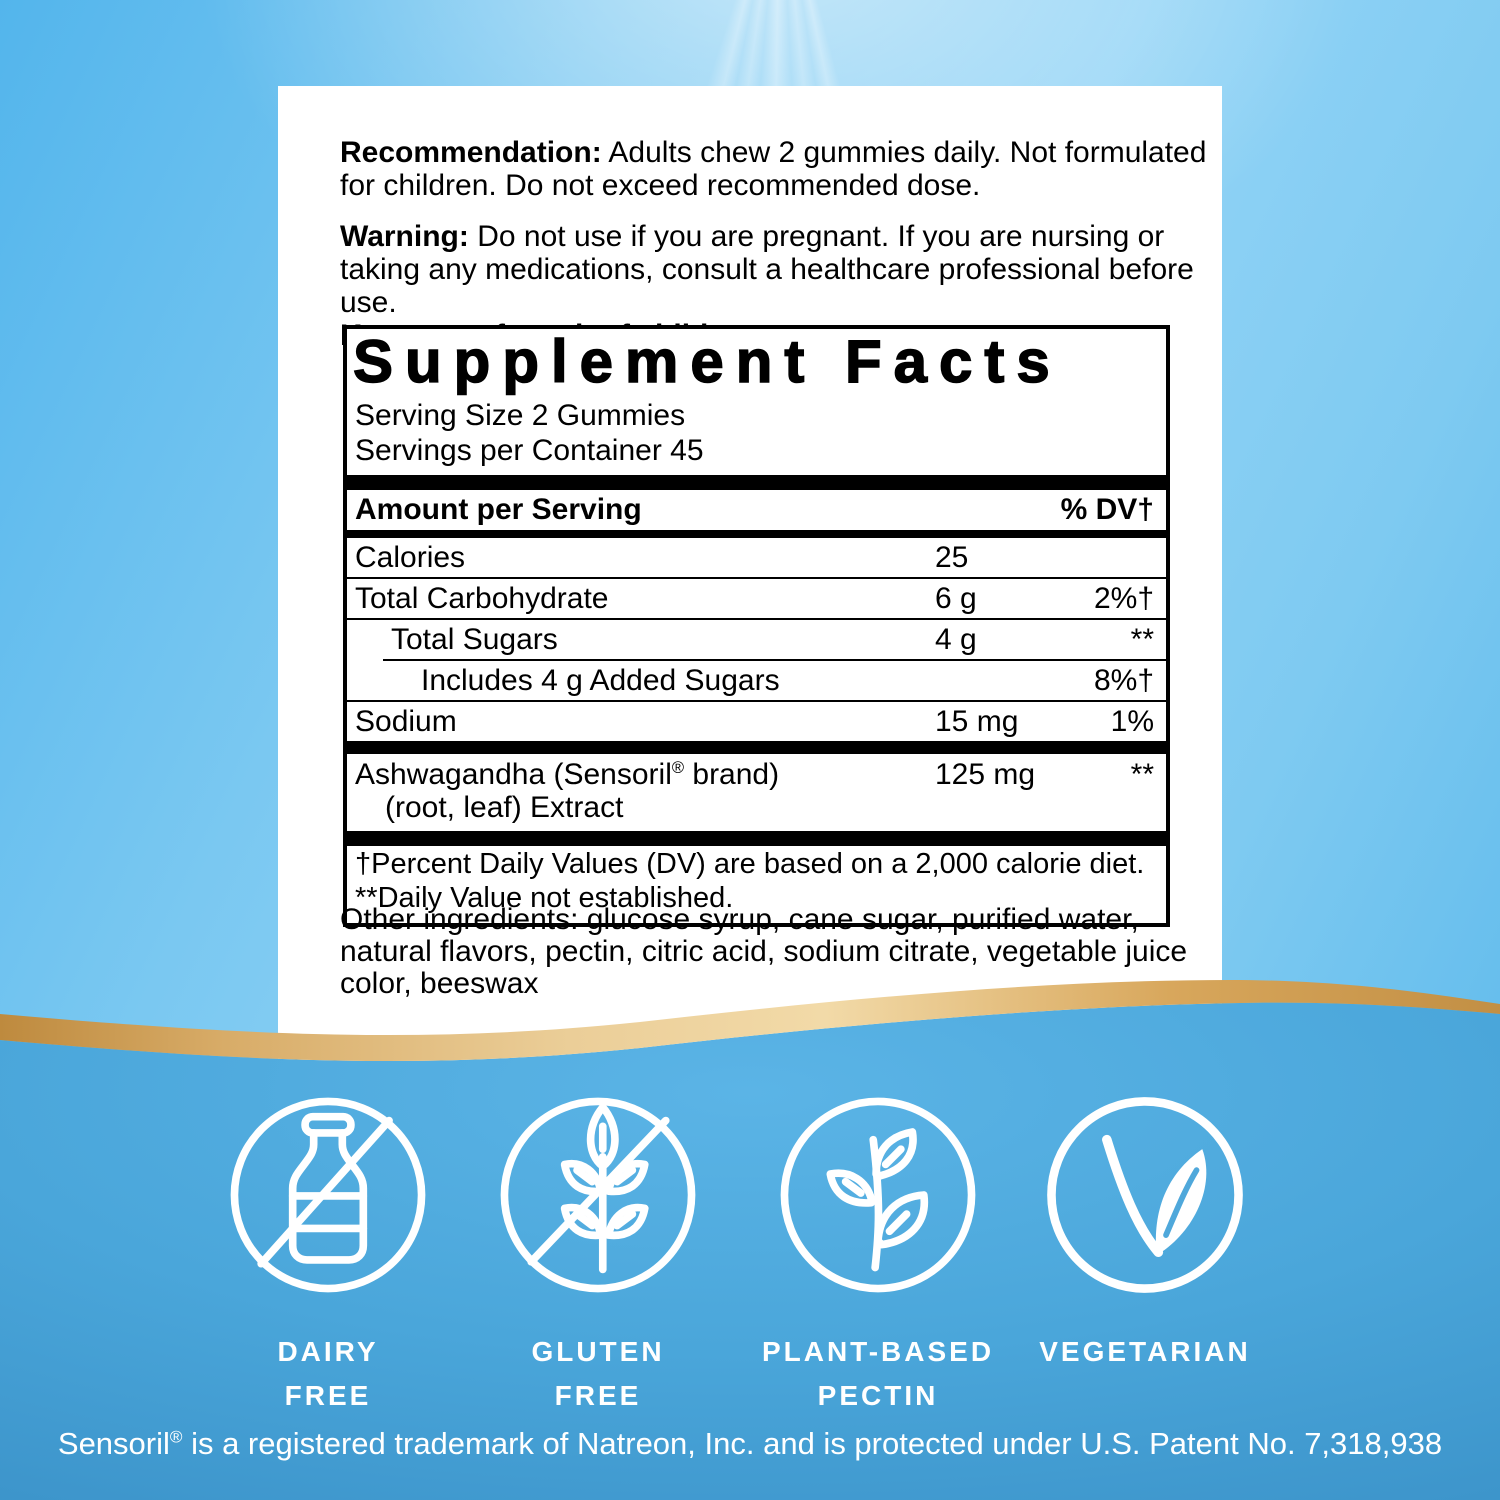 This screenshot has width=1500, height=1500. What do you see at coordinates (513, 774) in the screenshot?
I see `ashwagandha-name: Ashwagandha (Sensoril` at bounding box center [513, 774].